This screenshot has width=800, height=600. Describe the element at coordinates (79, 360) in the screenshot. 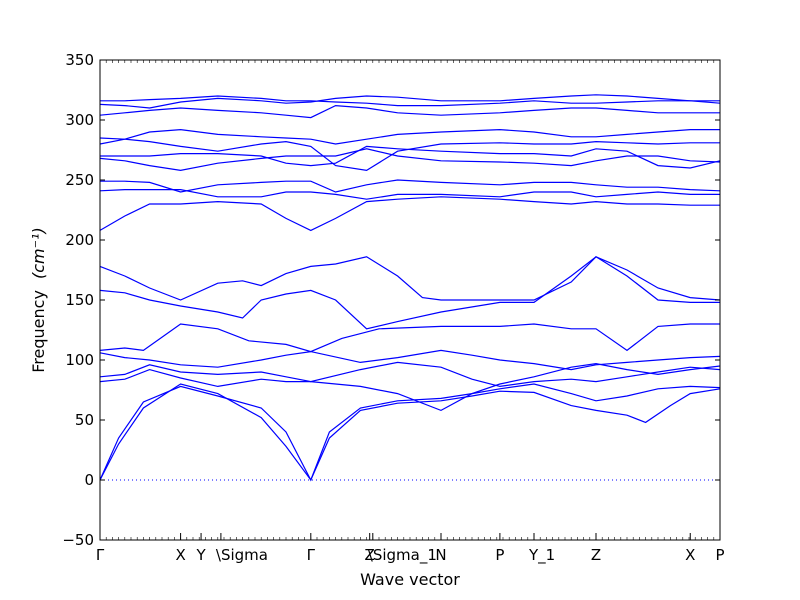

I see `y-tick-label: 100` at that location.